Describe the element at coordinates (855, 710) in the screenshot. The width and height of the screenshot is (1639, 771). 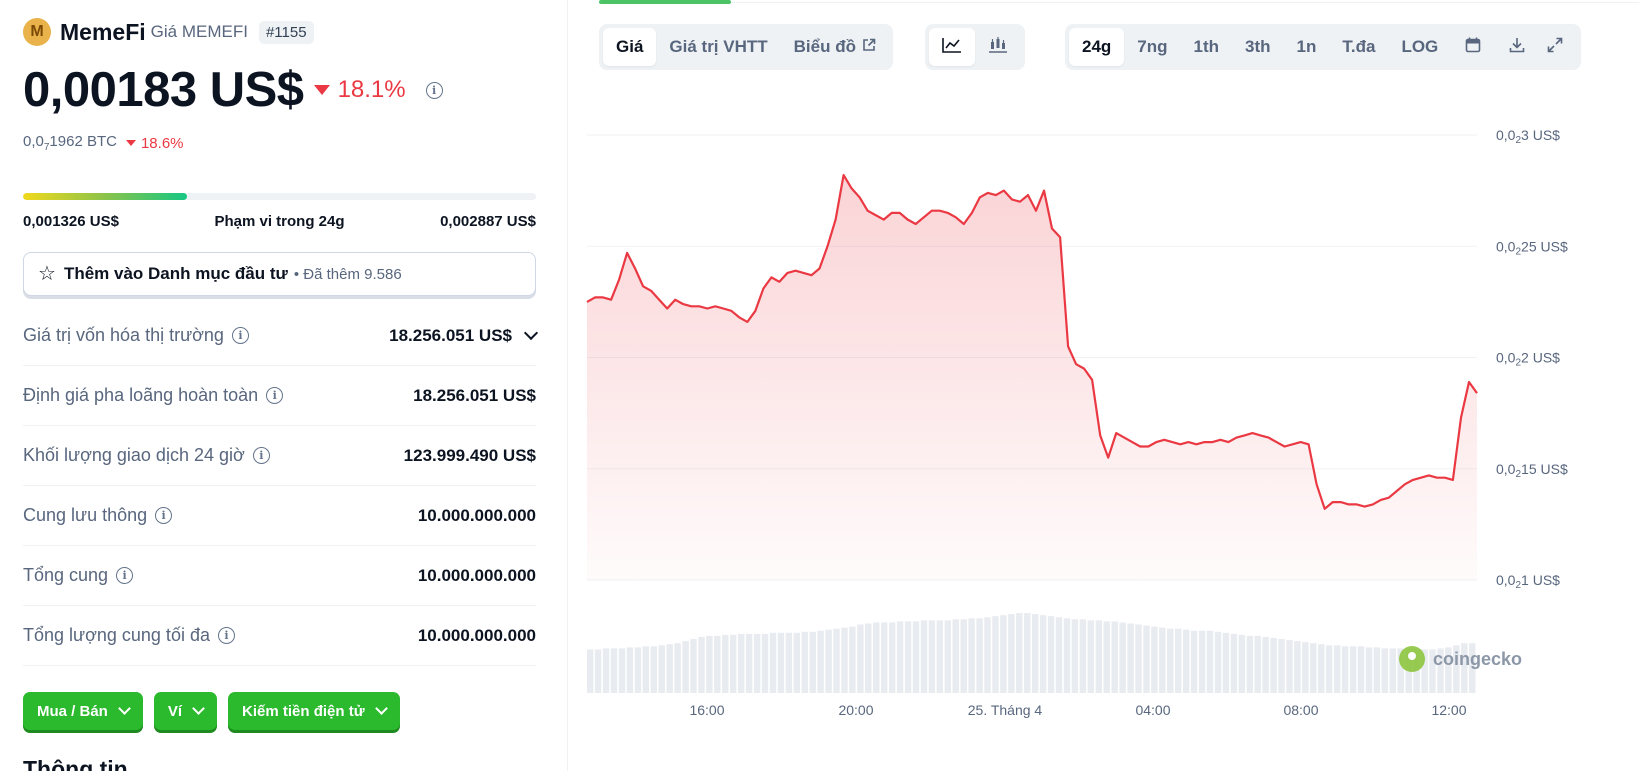
I see `x-tick-label: 20:00` at that location.